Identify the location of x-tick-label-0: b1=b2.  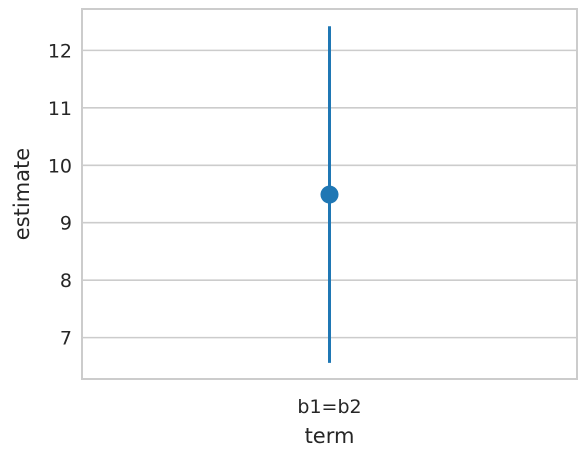
(329, 407).